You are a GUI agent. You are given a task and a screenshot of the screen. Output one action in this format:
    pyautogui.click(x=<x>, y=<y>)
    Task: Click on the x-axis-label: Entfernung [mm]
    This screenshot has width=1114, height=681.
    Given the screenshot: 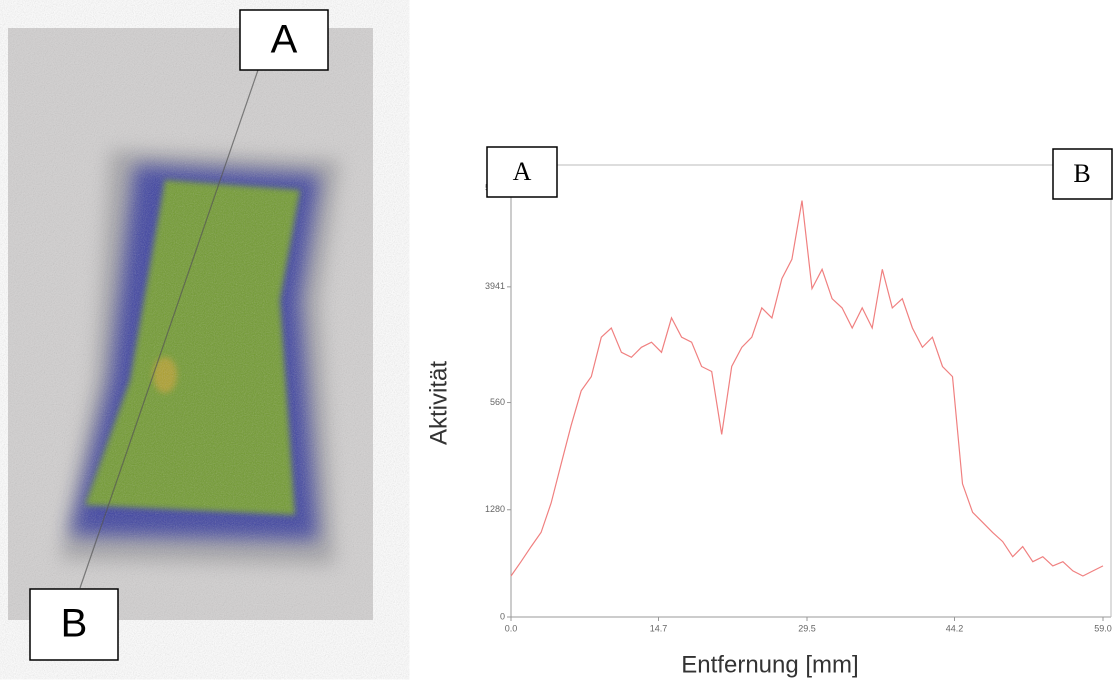 What is the action you would take?
    pyautogui.click(x=769, y=664)
    